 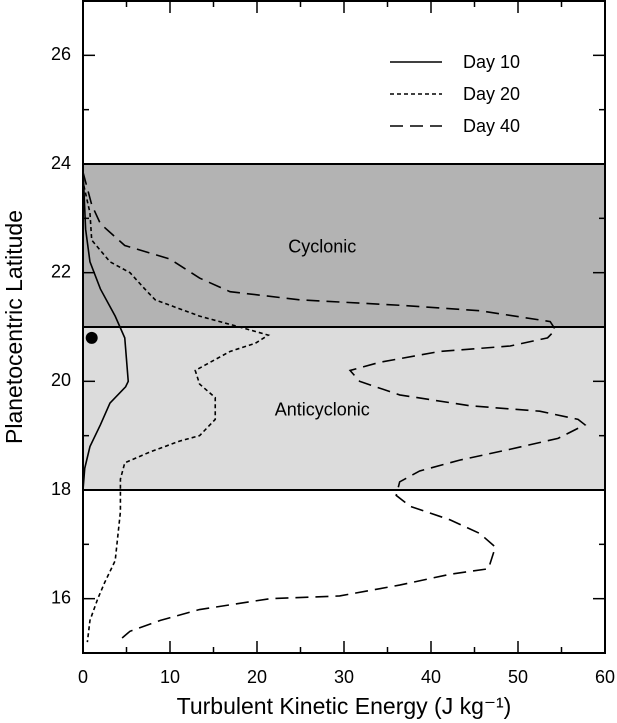 I want to click on legend-label: Day 40, so click(x=491, y=126).